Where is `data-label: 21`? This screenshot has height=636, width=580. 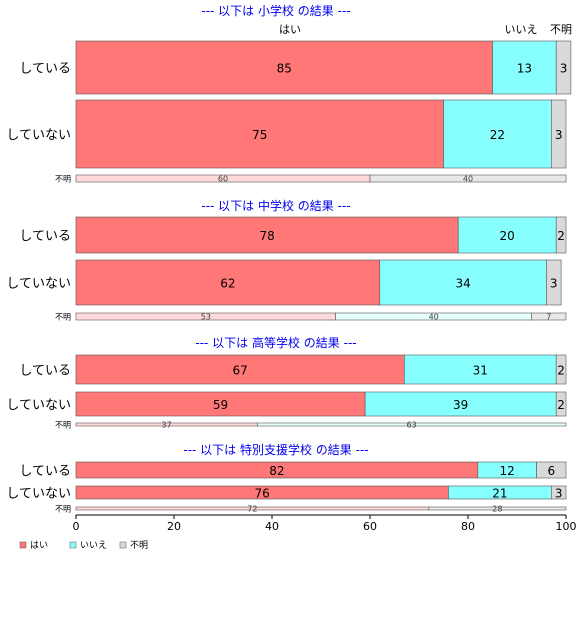 data-label: 21 is located at coordinates (499, 494).